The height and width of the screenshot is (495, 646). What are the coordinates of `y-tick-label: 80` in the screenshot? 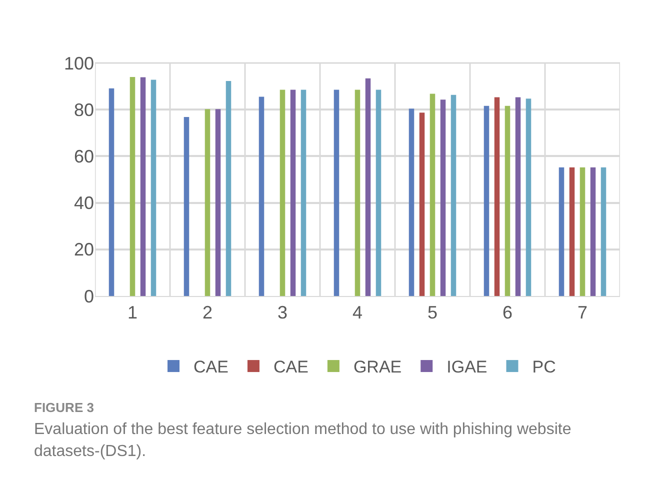 It's located at (84, 110).